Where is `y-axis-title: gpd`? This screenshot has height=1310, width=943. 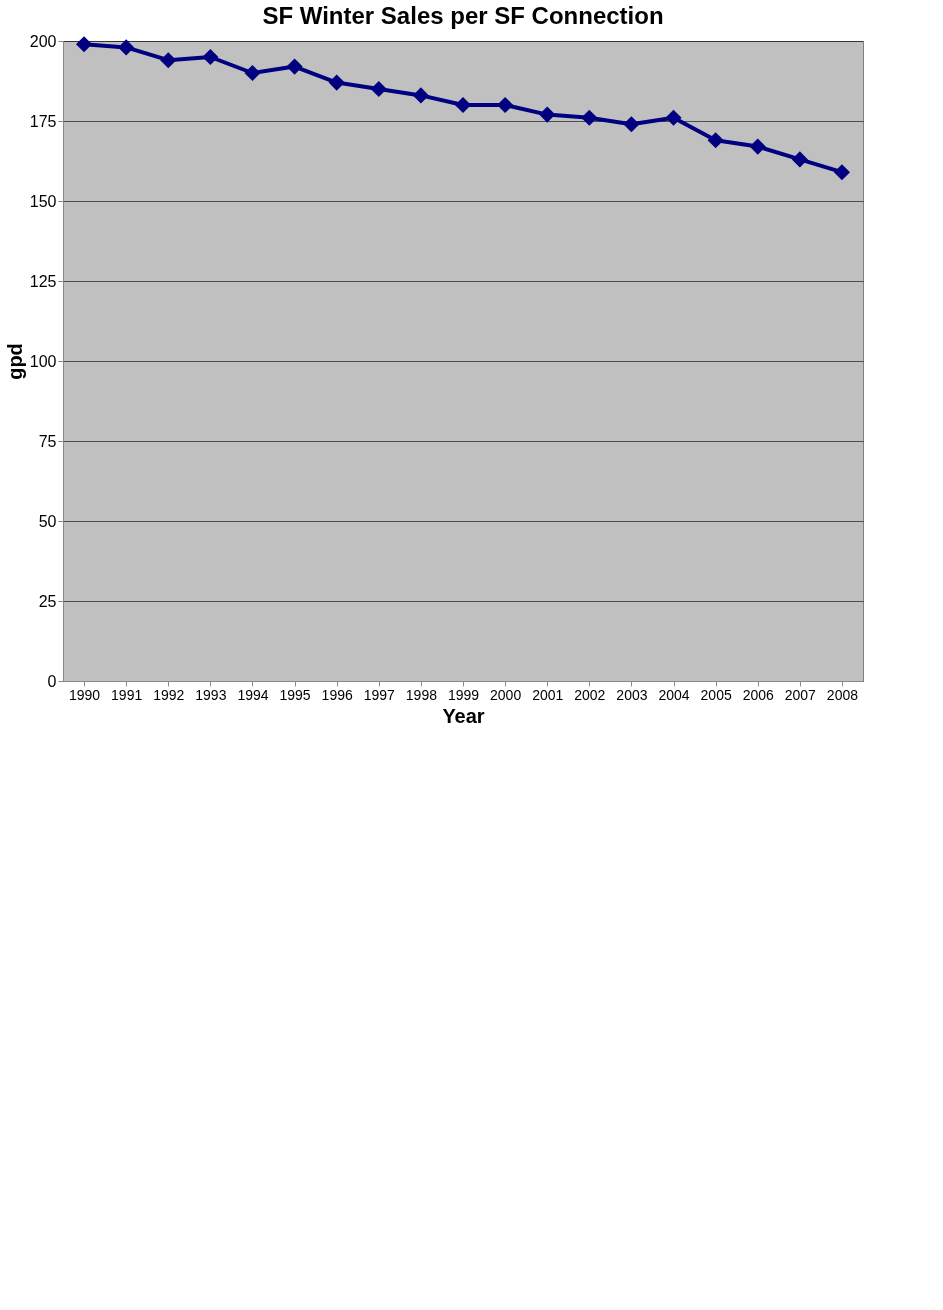
y-axis-title: gpd is located at coordinates (14, 361).